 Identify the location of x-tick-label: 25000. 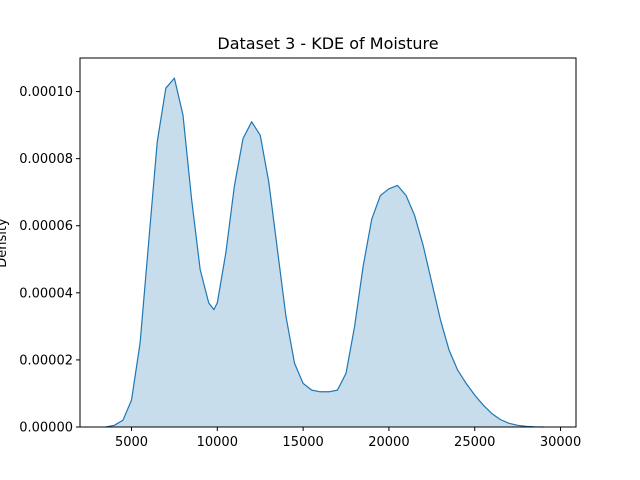
(474, 442).